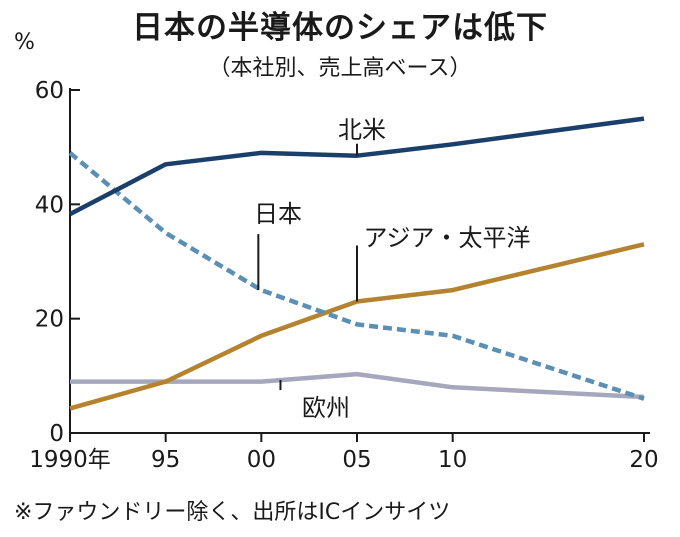  Describe the element at coordinates (49, 91) in the screenshot. I see `y-tick-label: 60` at that location.